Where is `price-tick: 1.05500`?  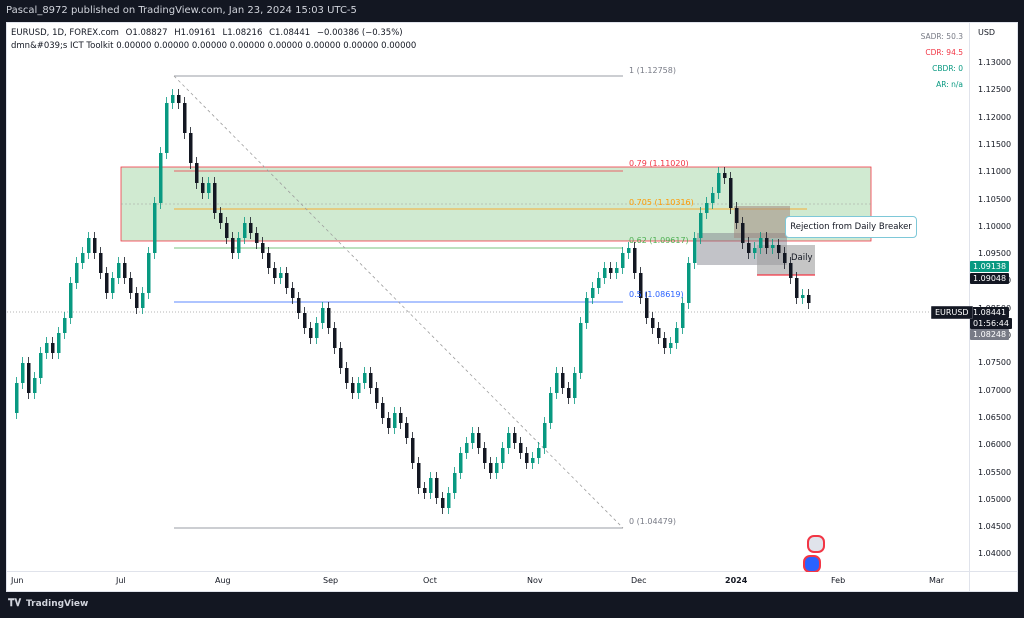 price-tick: 1.05500 is located at coordinates (995, 472).